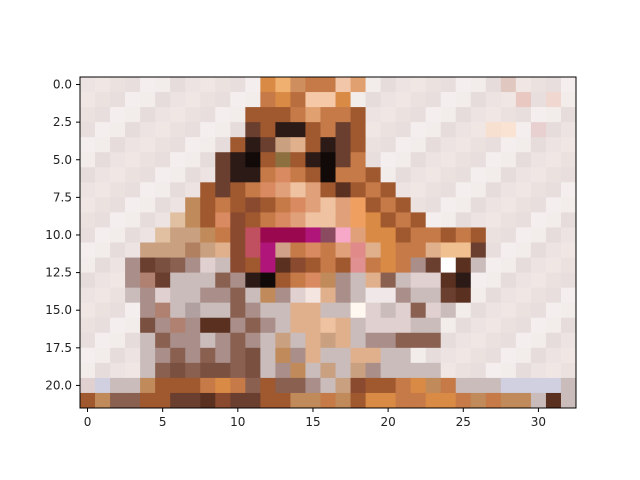 The width and height of the screenshot is (640, 480). I want to click on x-axis: 0 5 10 15 20 25 30, so click(315, 418).